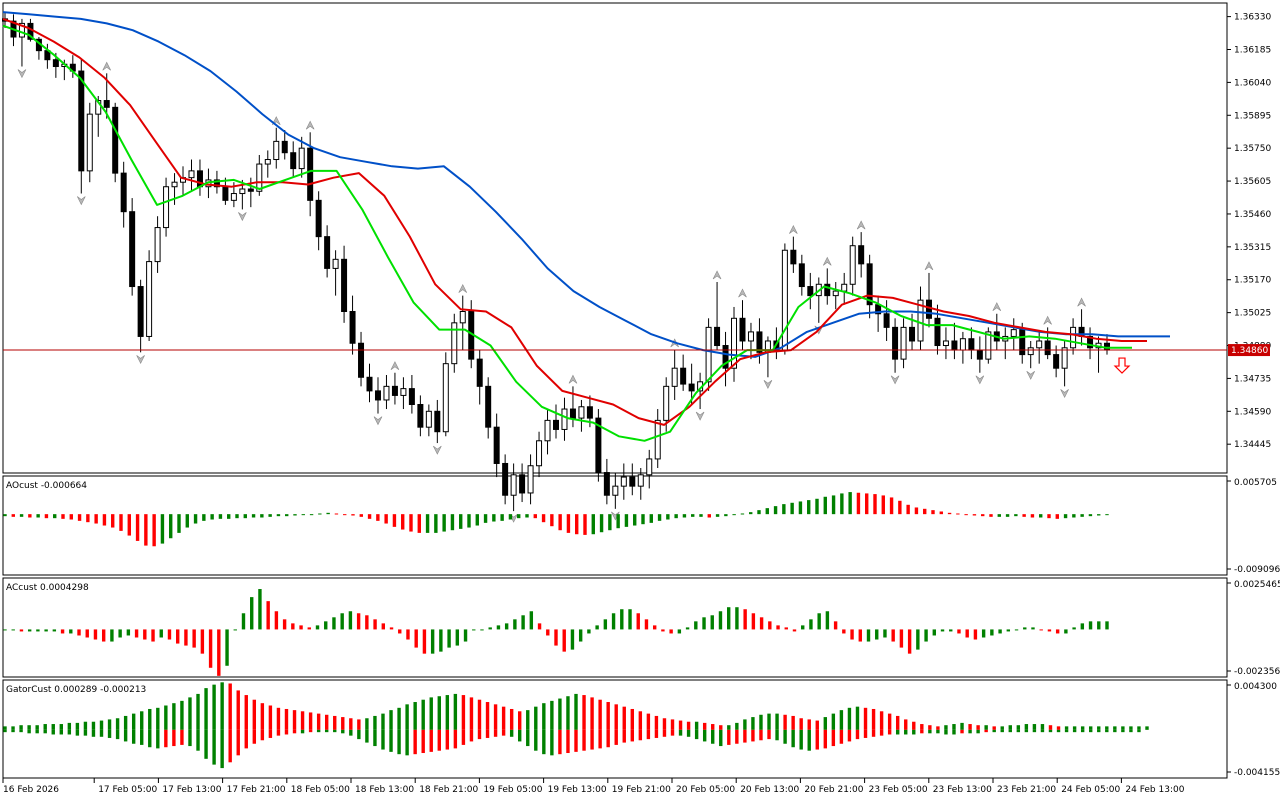 Image resolution: width=1280 pixels, height=800 pixels. I want to click on y-tick-label: 1.35605, so click(1252, 182).